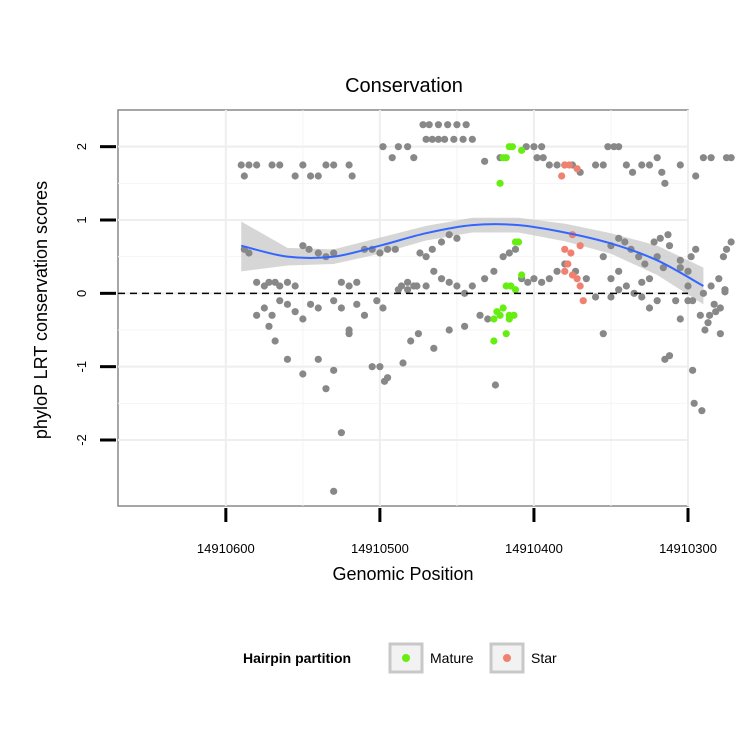 The image size is (750, 750). Describe the element at coordinates (544, 658) in the screenshot. I see `legend-label-star: Star` at that location.